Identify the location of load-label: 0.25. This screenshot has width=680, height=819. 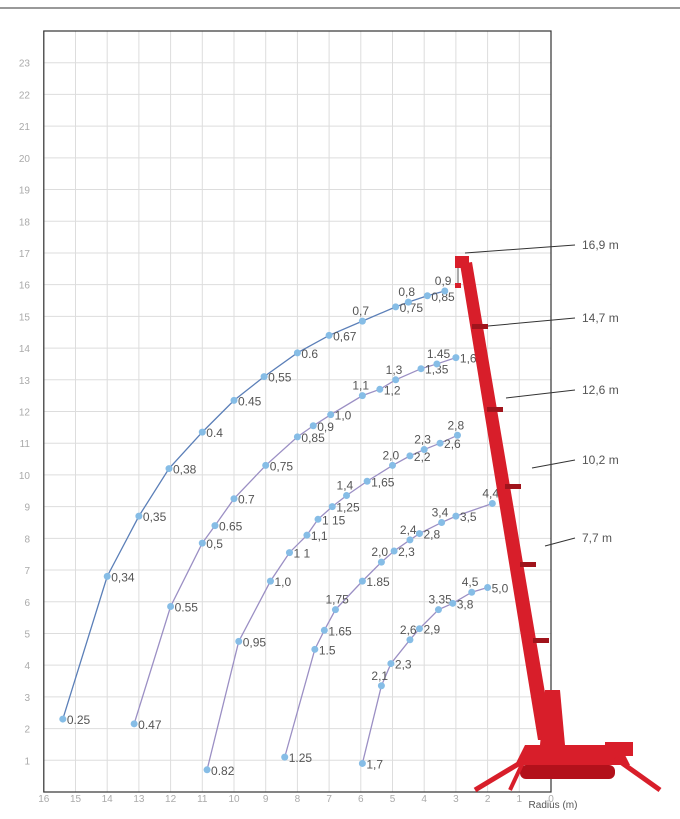
(79, 720).